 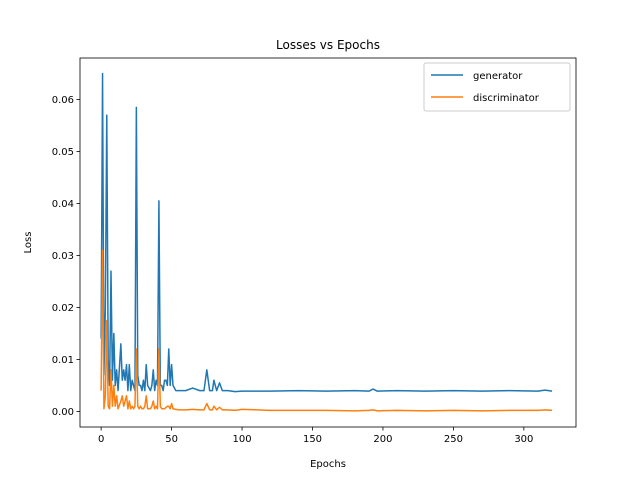 What do you see at coordinates (453, 439) in the screenshot?
I see `x-tick-label: 250` at bounding box center [453, 439].